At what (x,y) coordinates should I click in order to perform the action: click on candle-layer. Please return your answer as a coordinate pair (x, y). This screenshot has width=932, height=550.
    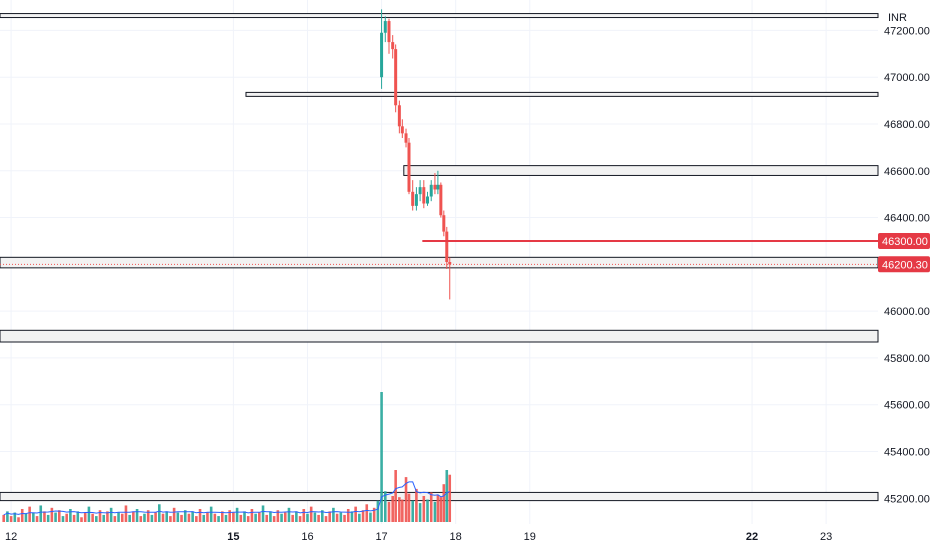
    Looking at the image, I should click on (416, 154).